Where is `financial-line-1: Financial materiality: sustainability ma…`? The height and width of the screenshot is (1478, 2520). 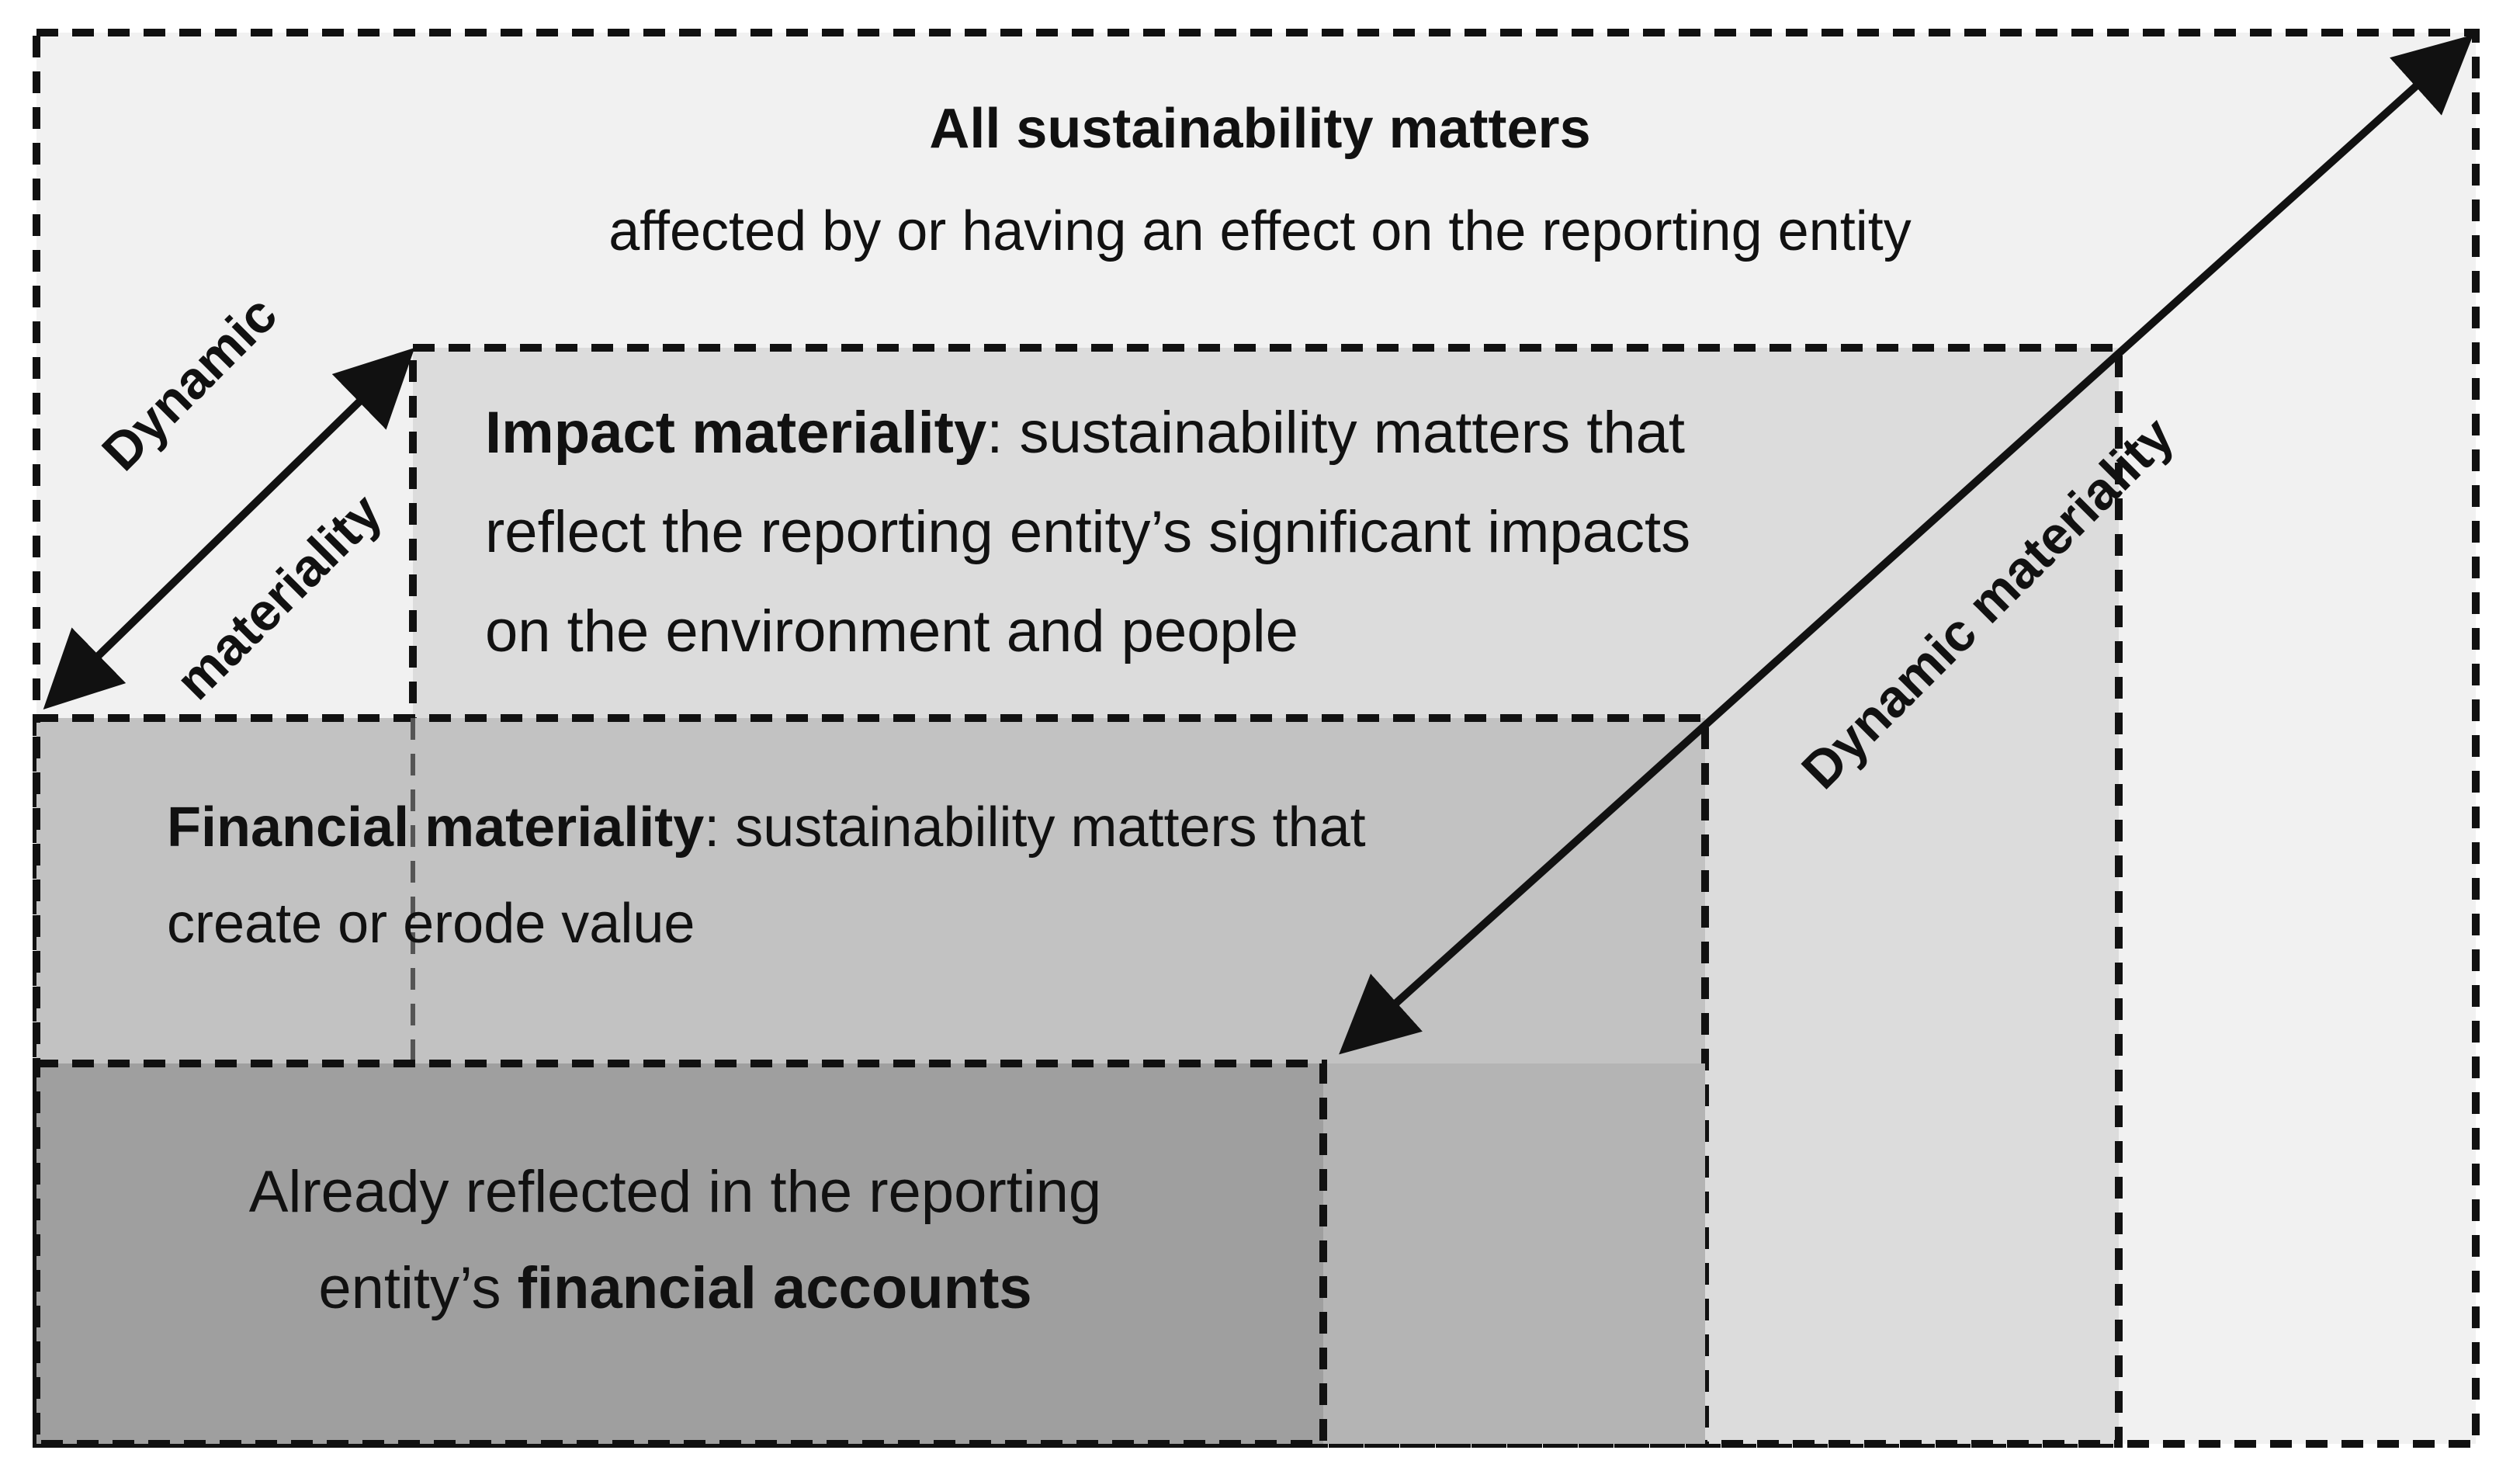
financial-line-1: Financial materiality: sustainability ma… is located at coordinates (904, 838).